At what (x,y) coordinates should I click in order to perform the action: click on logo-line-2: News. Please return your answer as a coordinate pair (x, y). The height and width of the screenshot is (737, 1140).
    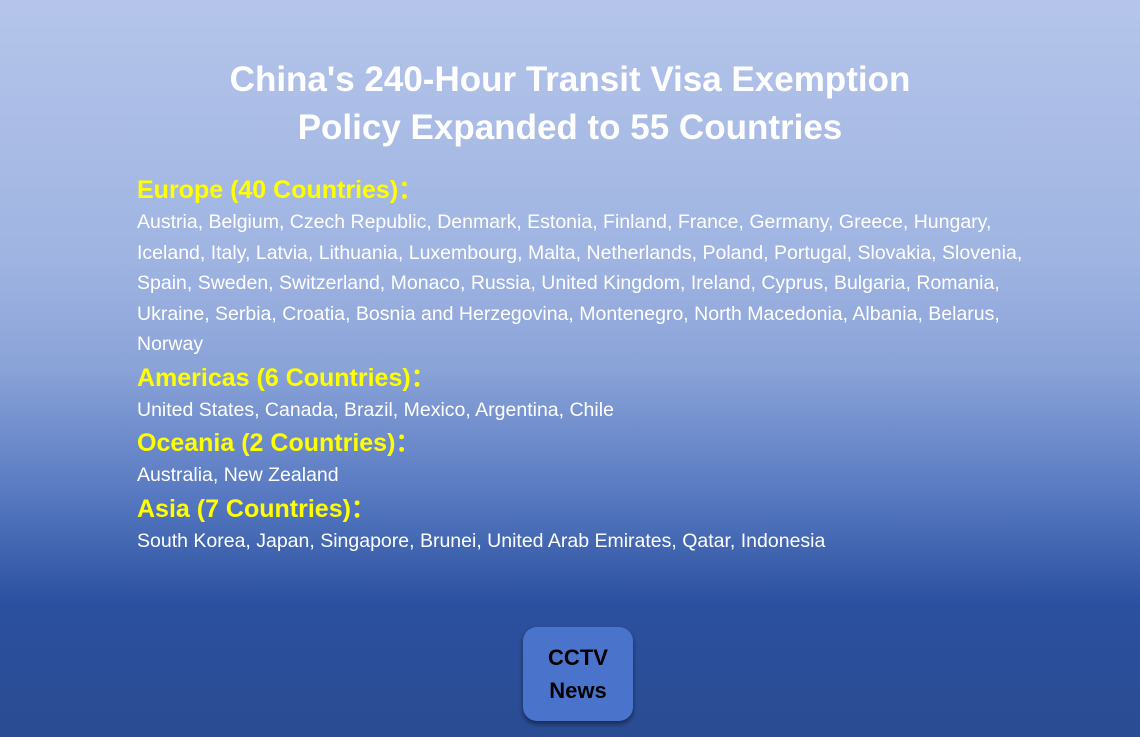
    Looking at the image, I should click on (578, 690).